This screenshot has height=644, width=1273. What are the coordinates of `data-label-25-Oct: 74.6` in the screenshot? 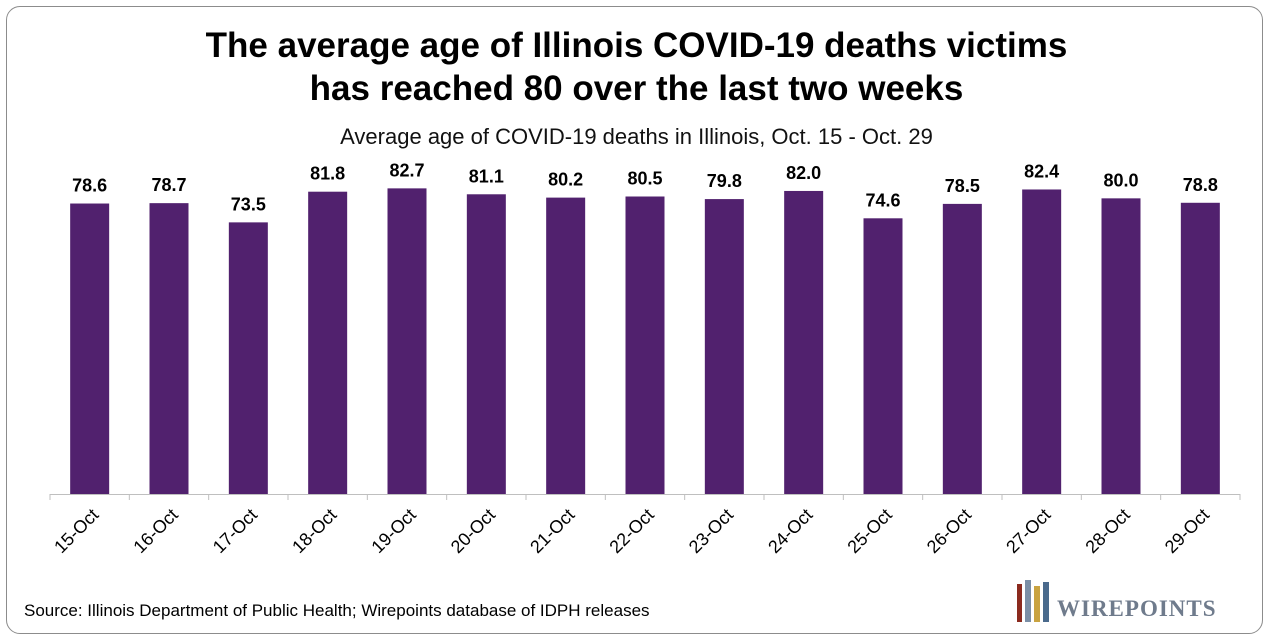 It's located at (882, 200).